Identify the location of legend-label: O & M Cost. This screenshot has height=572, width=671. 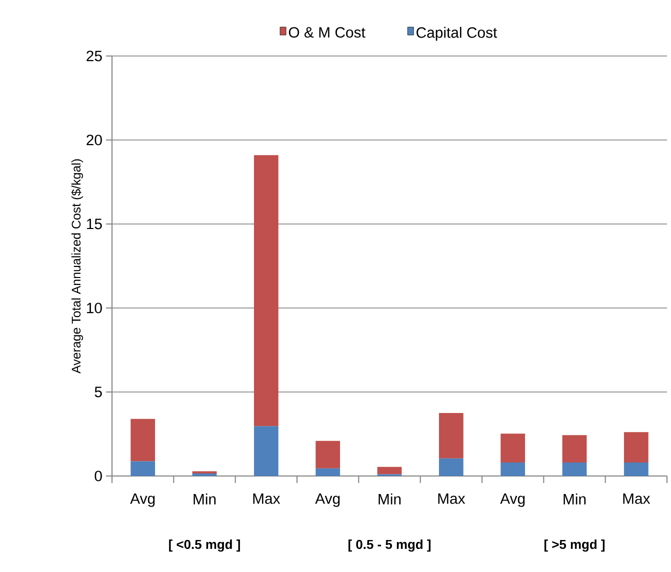
(327, 32).